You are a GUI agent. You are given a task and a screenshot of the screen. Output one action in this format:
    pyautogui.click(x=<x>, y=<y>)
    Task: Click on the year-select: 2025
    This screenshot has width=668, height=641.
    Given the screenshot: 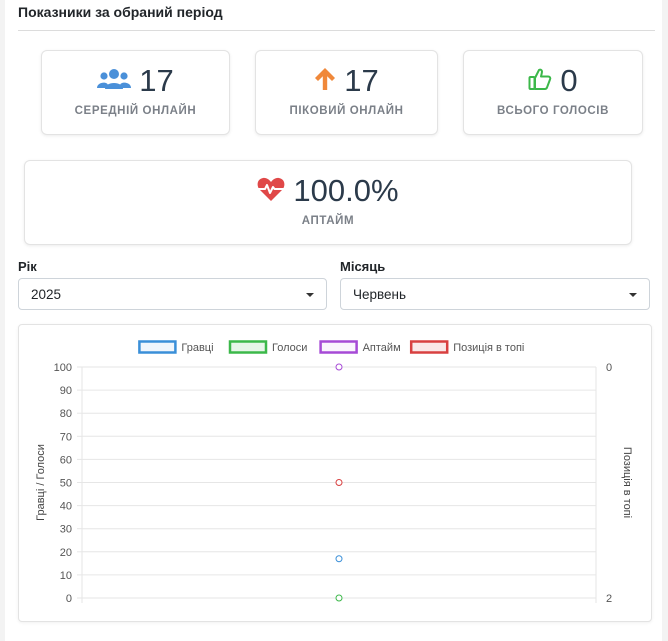 What is the action you would take?
    pyautogui.click(x=172, y=294)
    